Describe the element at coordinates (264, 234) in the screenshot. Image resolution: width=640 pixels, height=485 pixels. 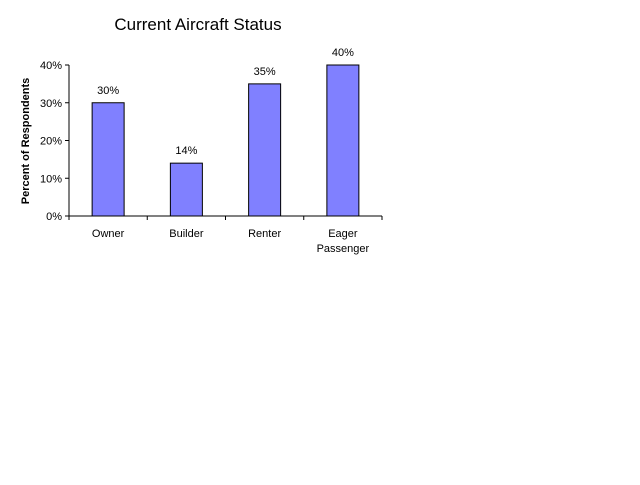
I see `x-tick-label: Renter` at that location.